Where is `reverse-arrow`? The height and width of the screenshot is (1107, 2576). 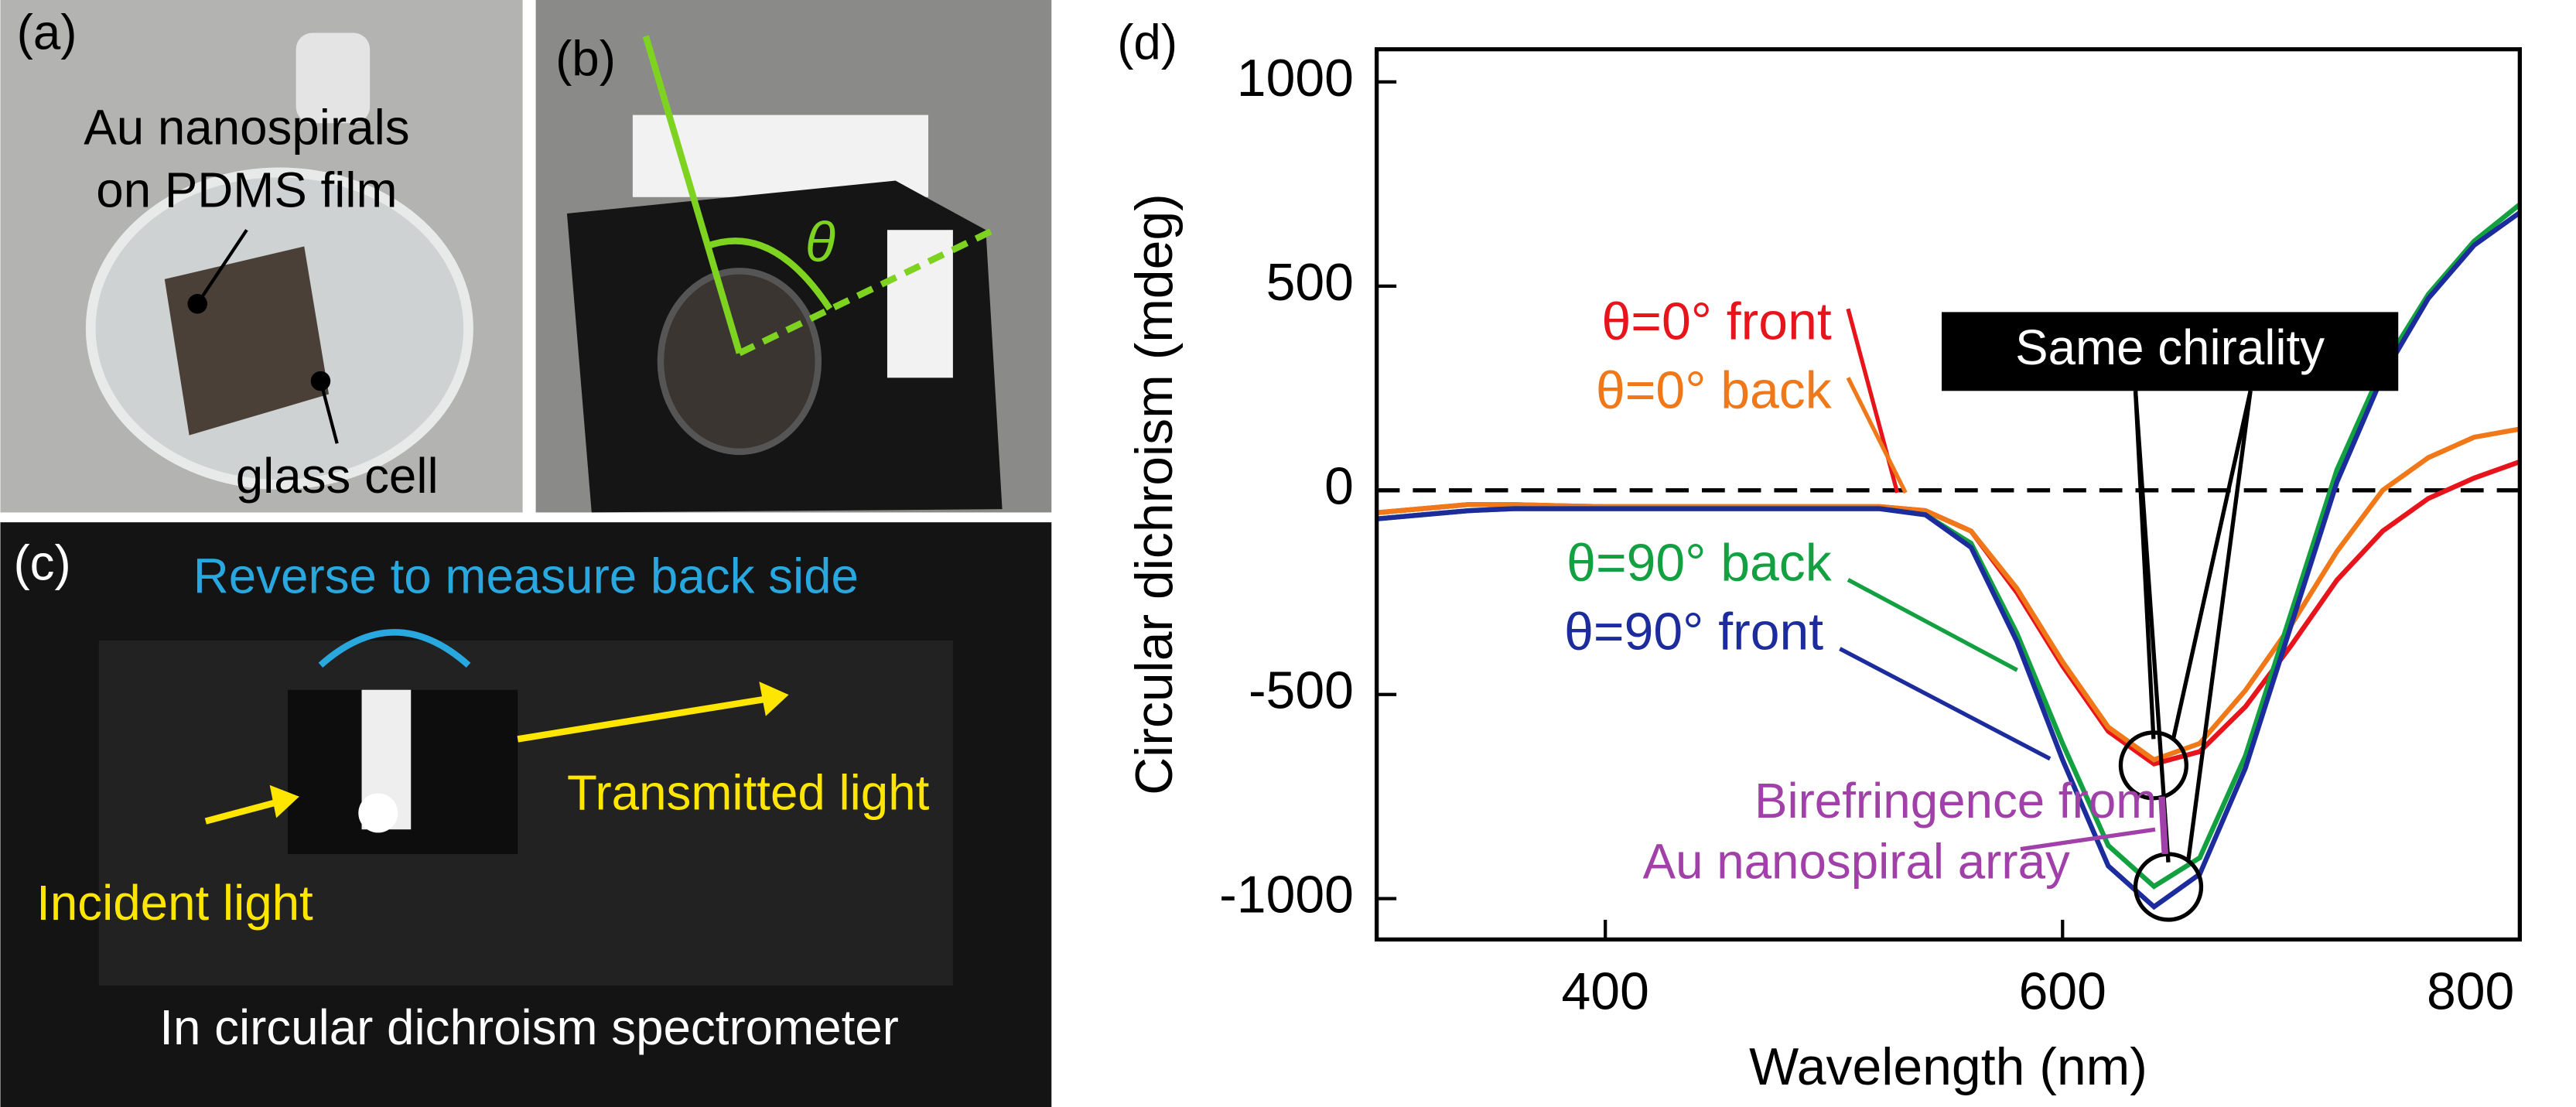
reverse-arrow is located at coordinates (394, 649).